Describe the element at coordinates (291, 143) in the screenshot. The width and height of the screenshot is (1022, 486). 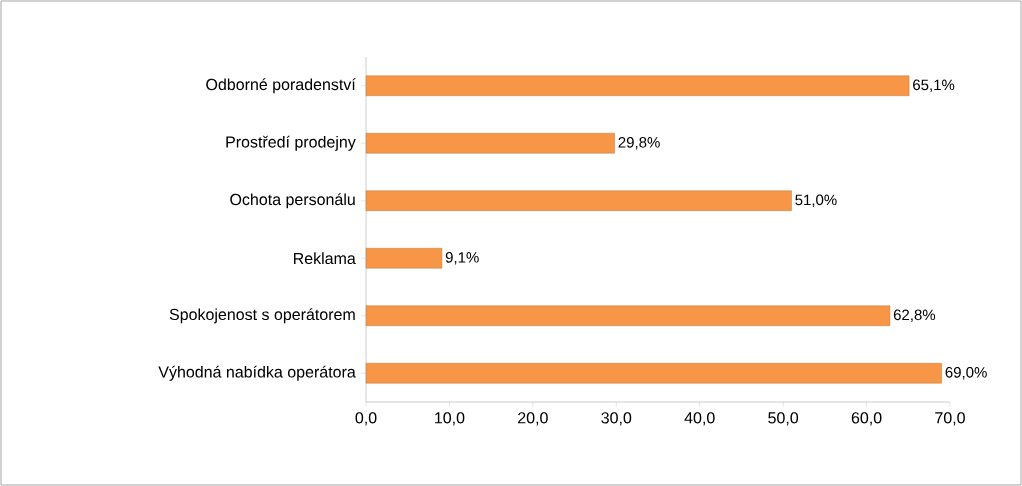
I see `y-tick-label: Prostředí prodejny` at that location.